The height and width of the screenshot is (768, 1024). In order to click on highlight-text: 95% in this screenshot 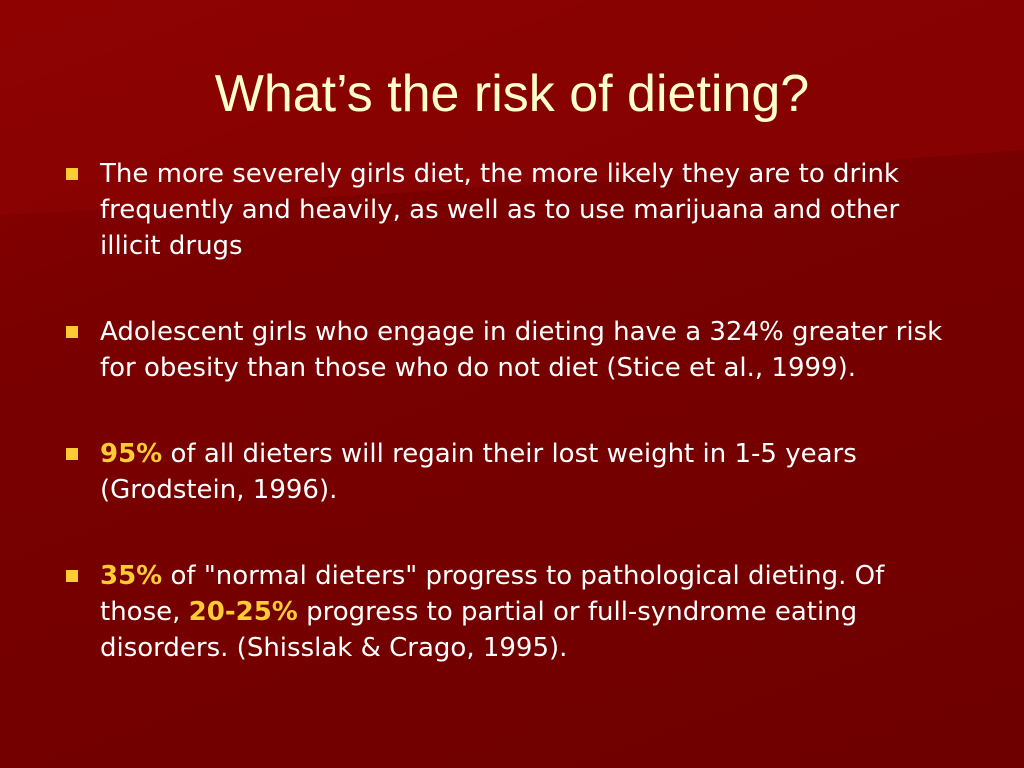, I will do `click(131, 454)`.